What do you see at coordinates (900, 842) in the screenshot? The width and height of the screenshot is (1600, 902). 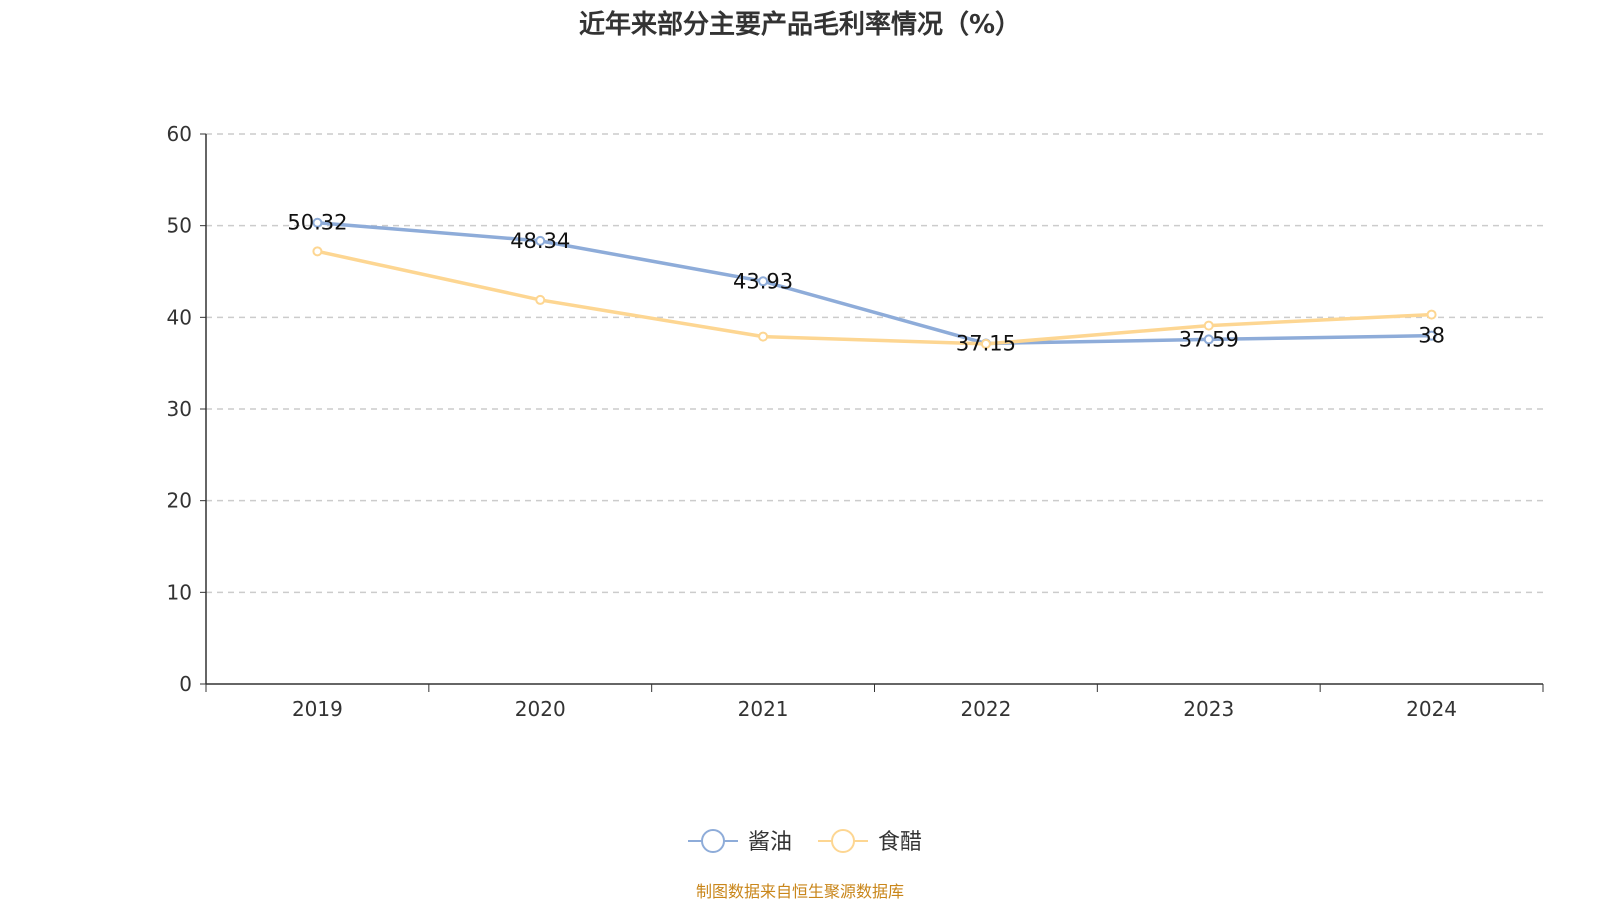 I see `legend-label: 食醋` at bounding box center [900, 842].